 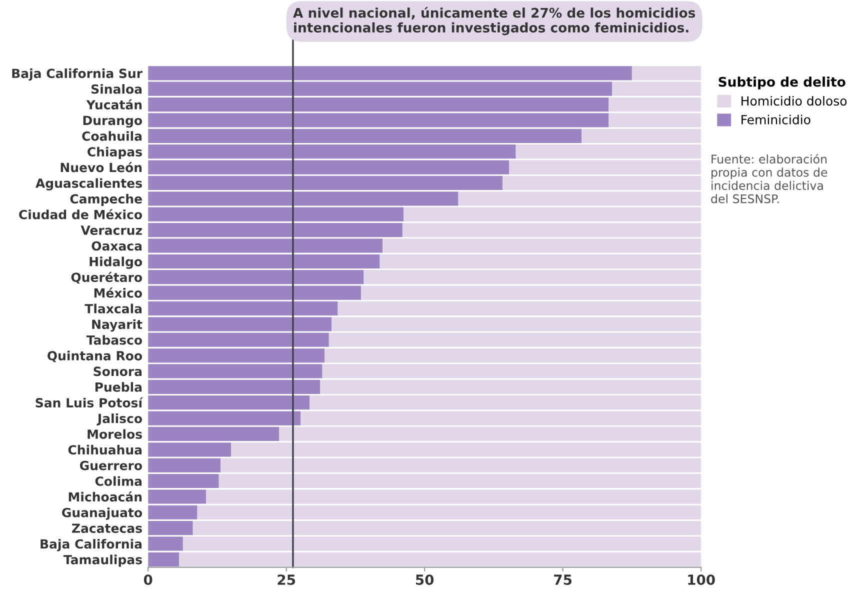 I want to click on source-note: Fuente: elaboración propia con datos de incidencia delictiva del SESNSP., so click(x=769, y=179).